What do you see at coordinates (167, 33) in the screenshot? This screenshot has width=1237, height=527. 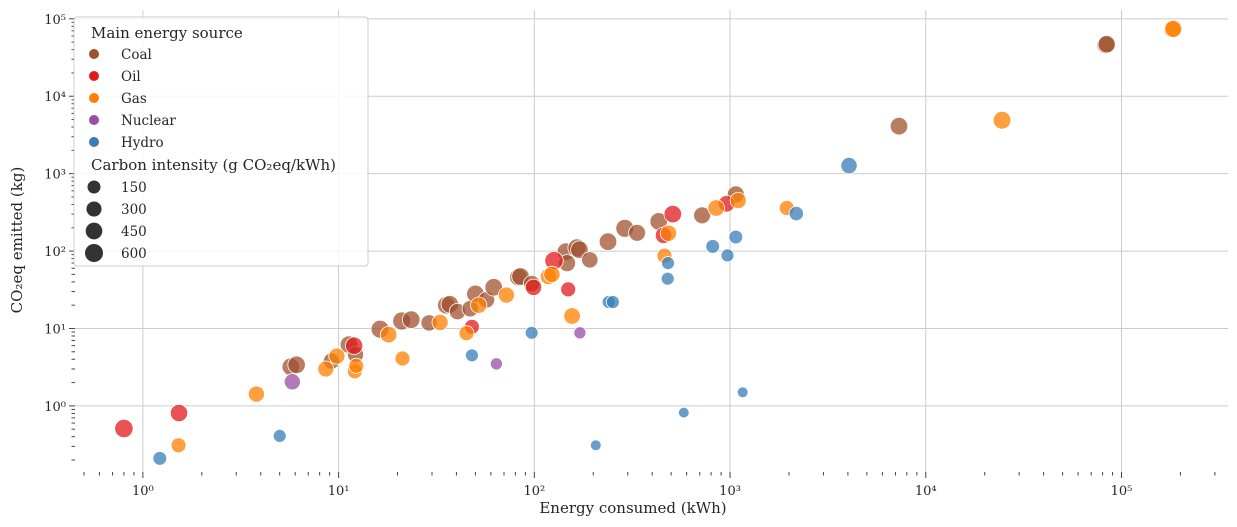 I see `legend-hue-title: Main energy source` at bounding box center [167, 33].